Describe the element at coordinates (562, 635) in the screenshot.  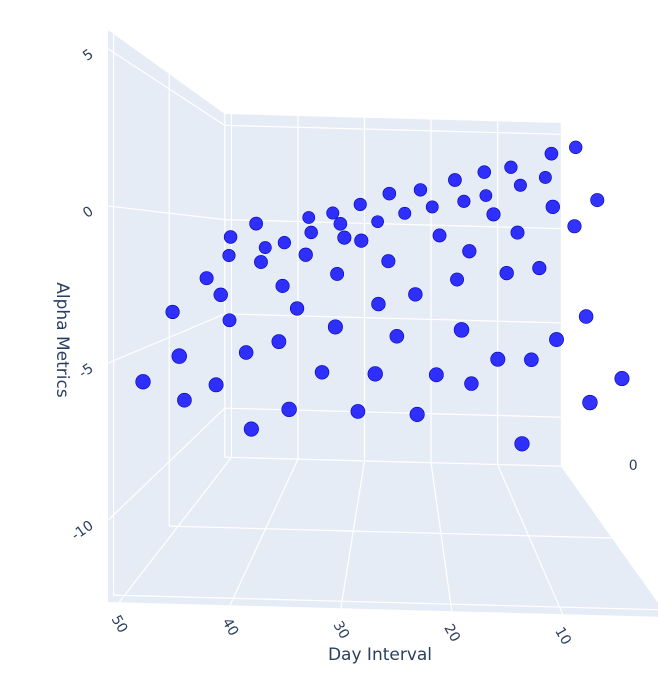
I see `x-tick-label: 10` at that location.